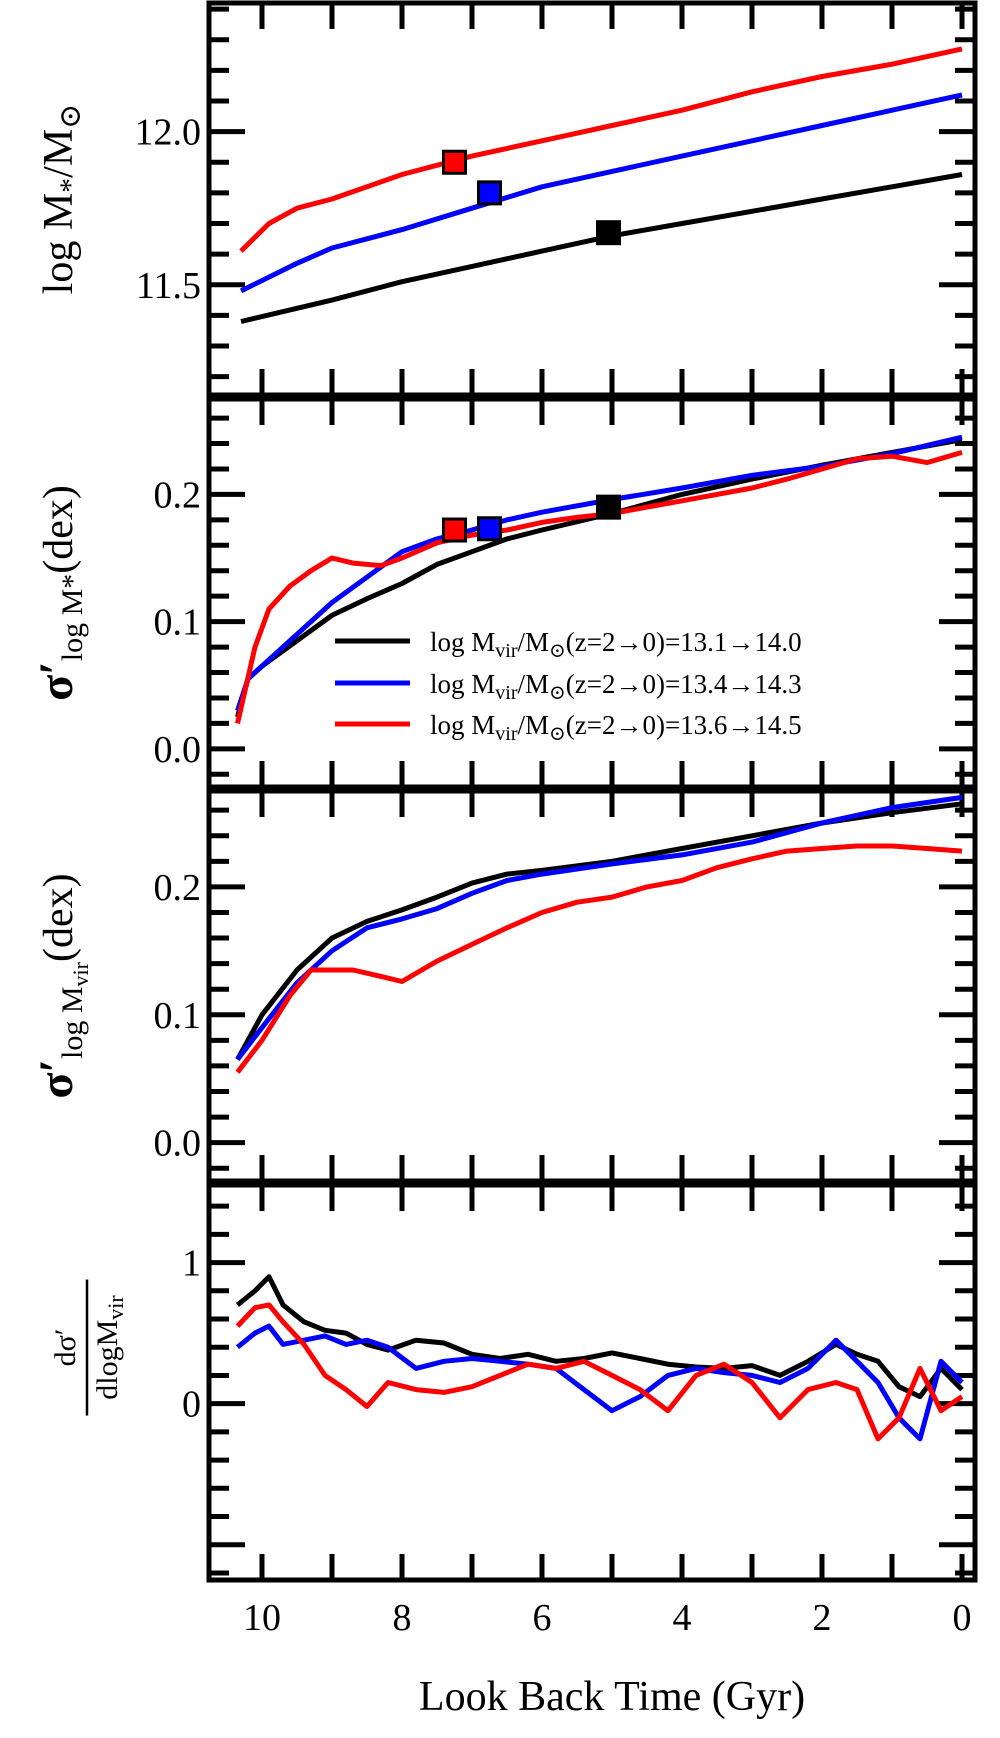  What do you see at coordinates (88, 1347) in the screenshot?
I see `y-axis-title: dσ′ dlogMvir` at bounding box center [88, 1347].